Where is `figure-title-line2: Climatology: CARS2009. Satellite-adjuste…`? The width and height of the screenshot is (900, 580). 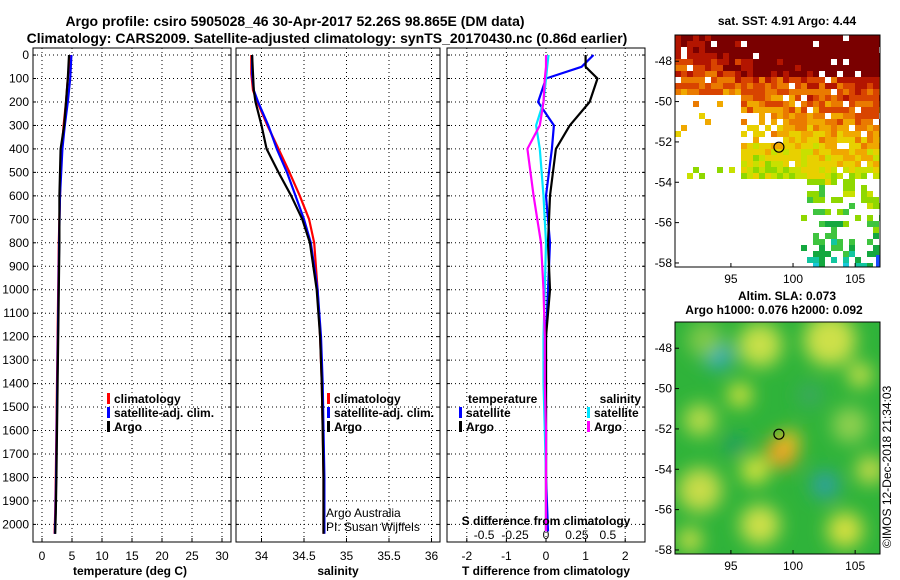
figure-title-line2: Climatology: CARS2009. Satellite-adjuste… is located at coordinates (327, 38).